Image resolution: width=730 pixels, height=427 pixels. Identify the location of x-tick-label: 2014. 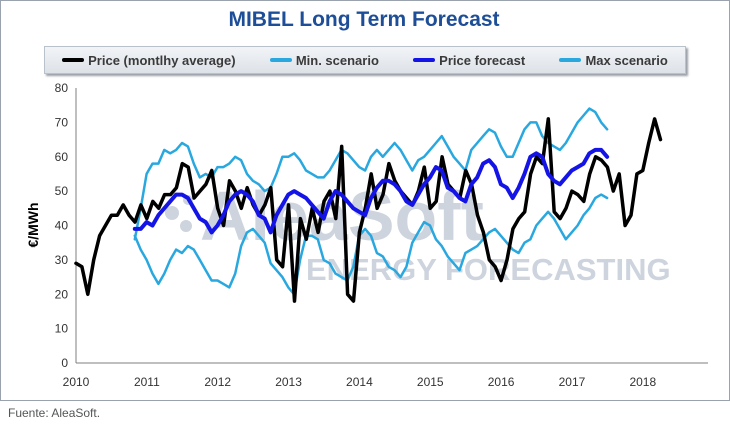
(359, 382).